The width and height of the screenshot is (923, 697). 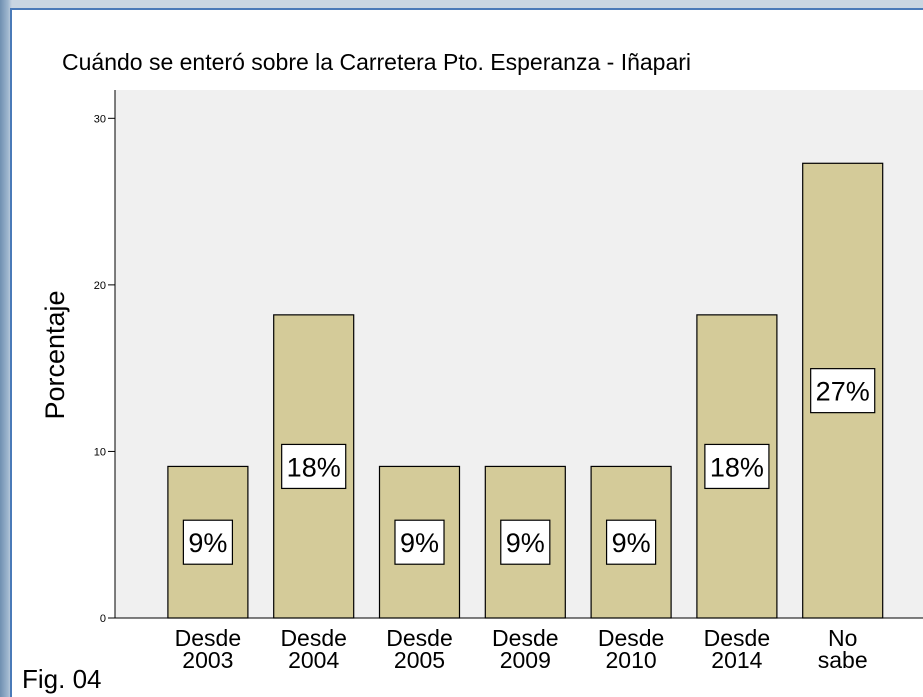 What do you see at coordinates (842, 649) in the screenshot?
I see `x-tick-label: No sabe` at bounding box center [842, 649].